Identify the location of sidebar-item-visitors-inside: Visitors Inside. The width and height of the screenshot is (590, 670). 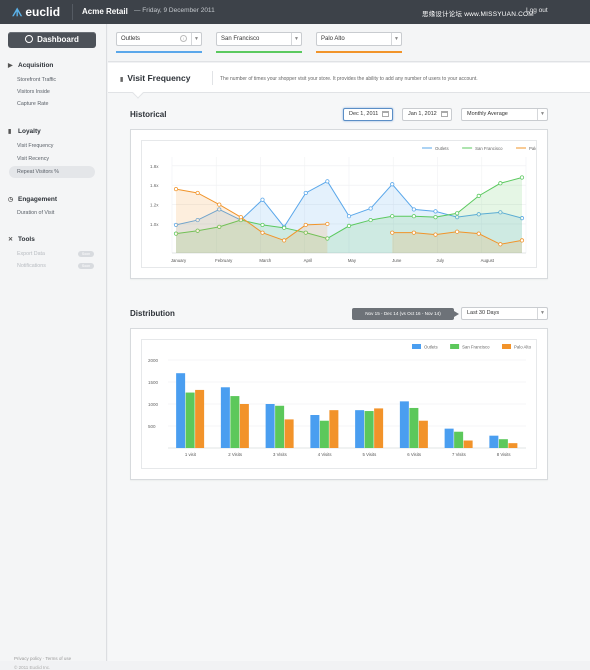
(33, 92).